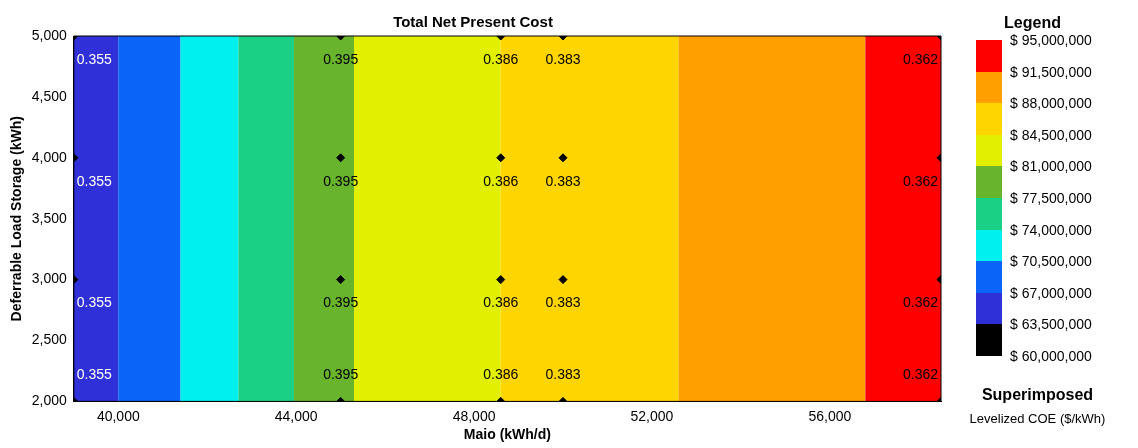  I want to click on y-tick-label: 4,000, so click(49, 156).